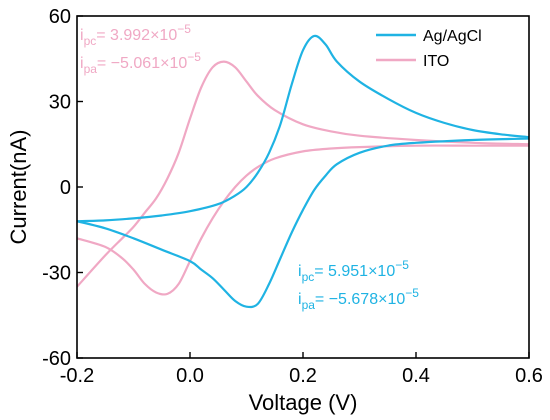 The image size is (550, 420). I want to click on annotation-agcl-pa-exp: −5, so click(412, 293).